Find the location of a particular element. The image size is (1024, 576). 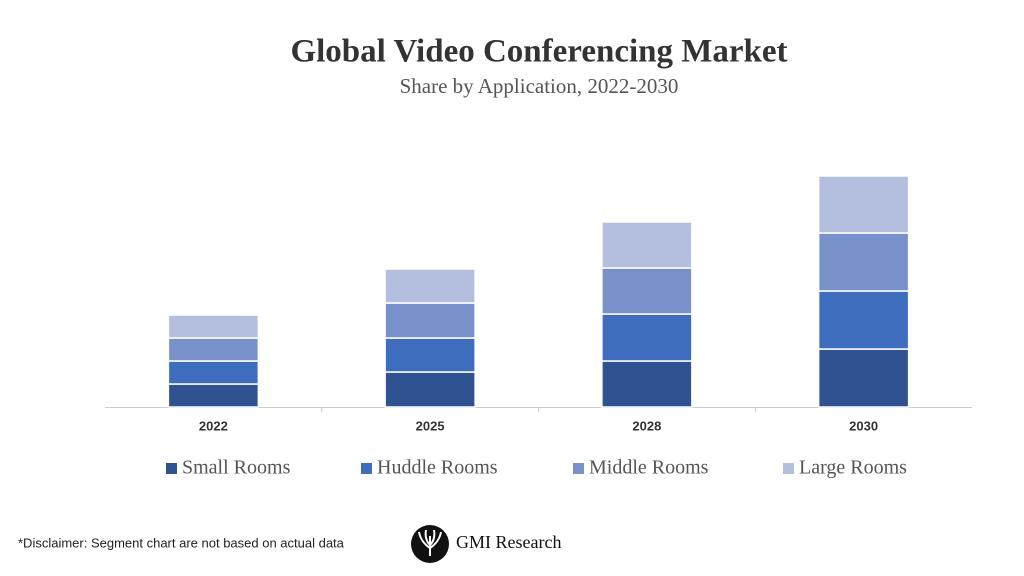

x-tick-label: 2028 is located at coordinates (646, 425).